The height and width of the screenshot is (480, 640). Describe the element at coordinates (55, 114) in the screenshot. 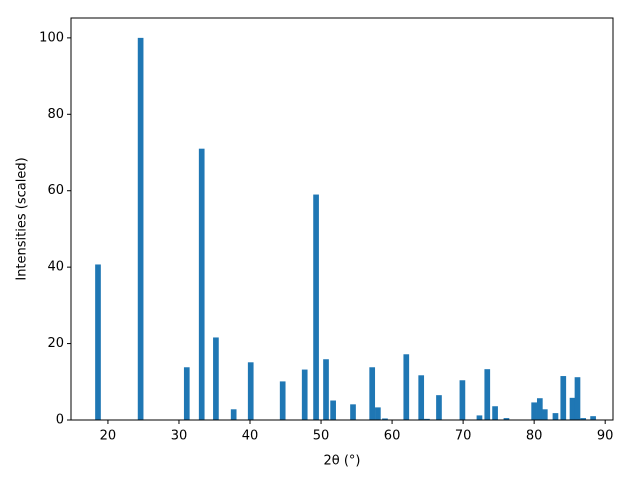

I see `y-tick-label: 80` at that location.